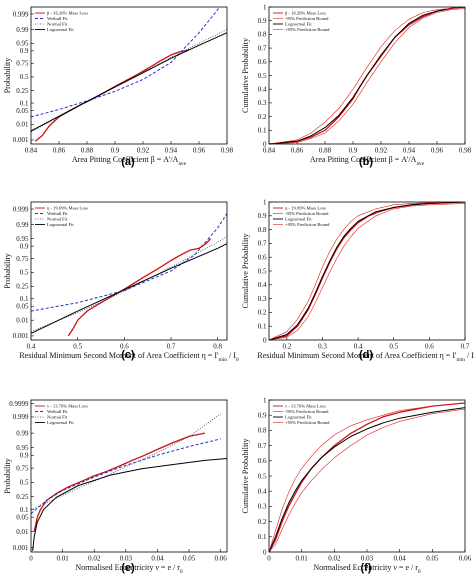  I want to click on legend-entry: +95% Prediction Bound, so click(307, 29).